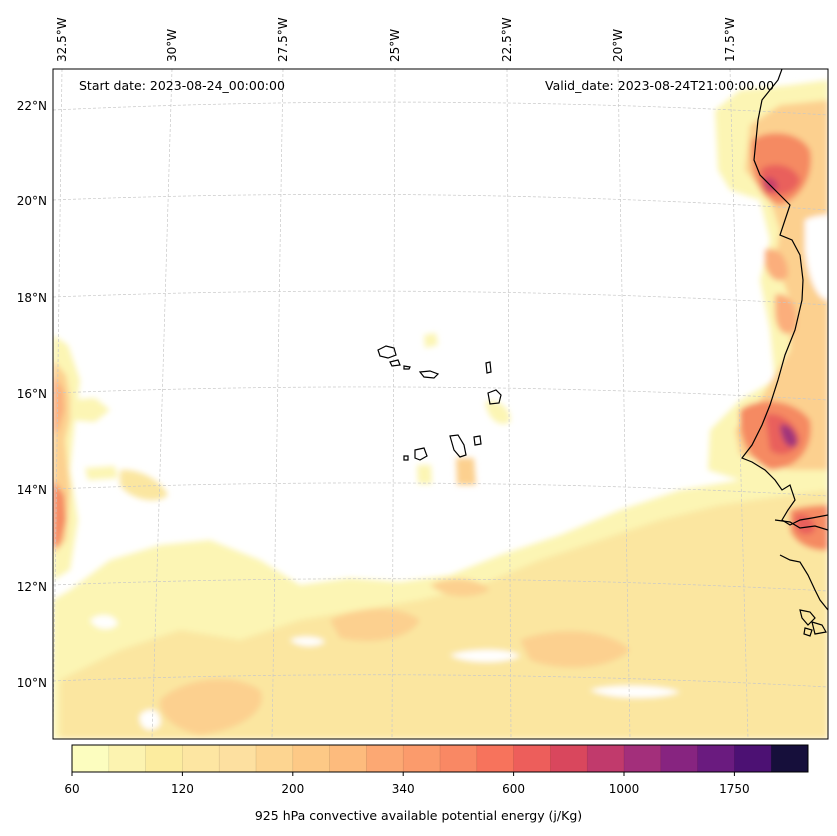 The image size is (837, 836). I want to click on latitude-label: 16°N, so click(31, 394).